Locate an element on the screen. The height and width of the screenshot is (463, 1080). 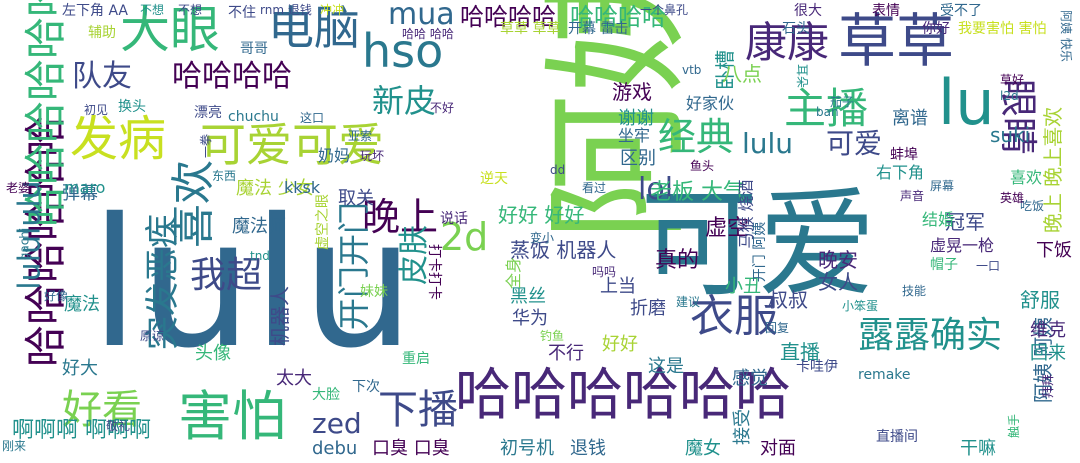
cloud-word: 下播 is located at coordinates (418, 410).